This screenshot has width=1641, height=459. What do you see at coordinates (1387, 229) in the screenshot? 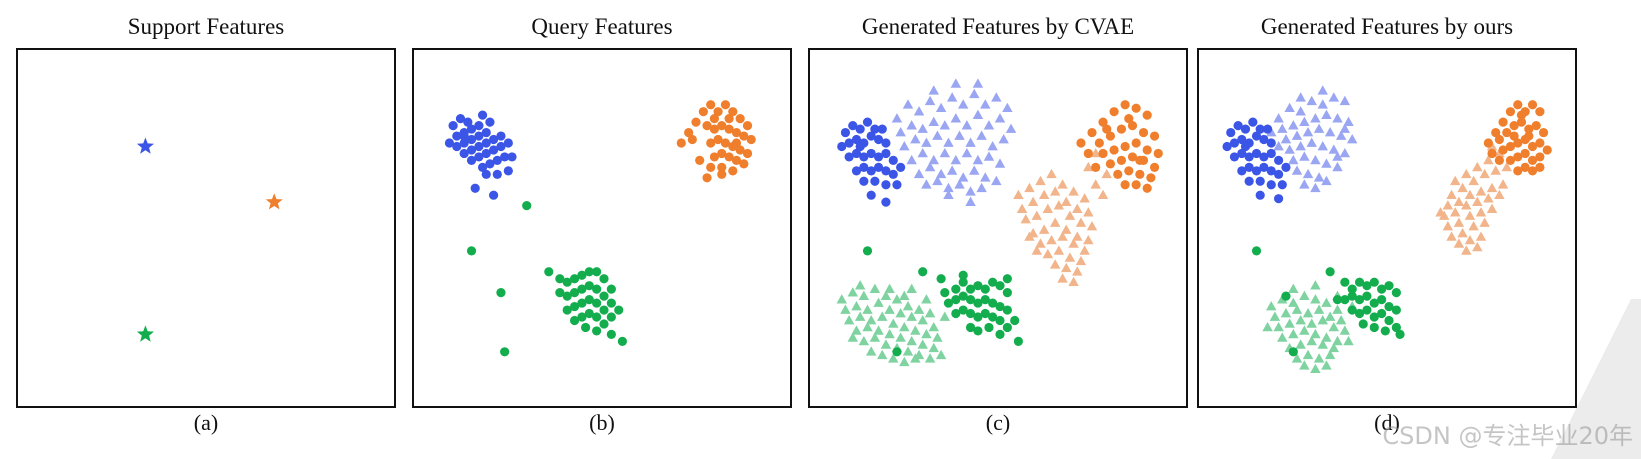
I see `scatter-plot-ours` at bounding box center [1387, 229].